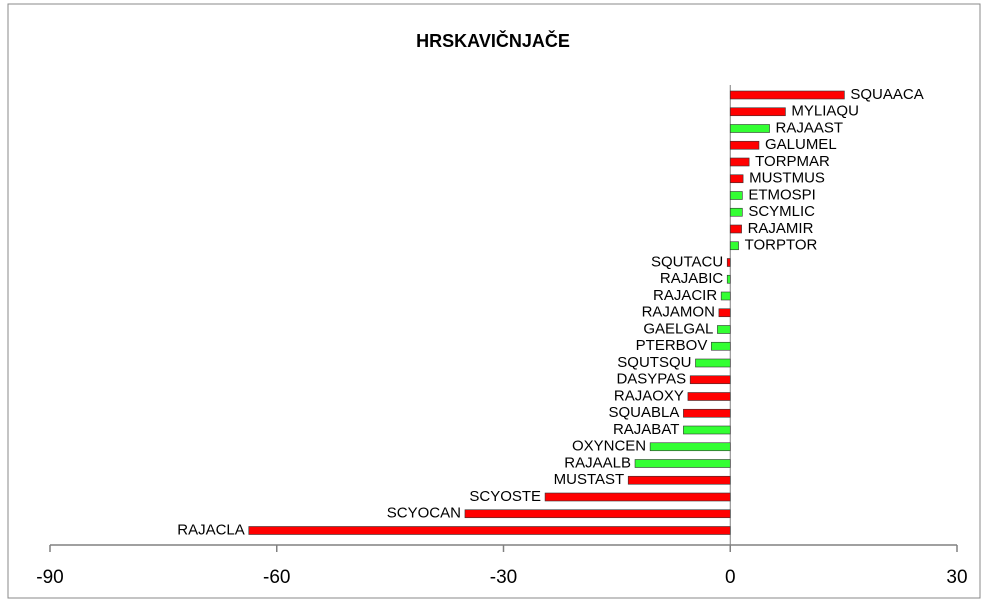  I want to click on category-label: SQUTACU, so click(687, 261).